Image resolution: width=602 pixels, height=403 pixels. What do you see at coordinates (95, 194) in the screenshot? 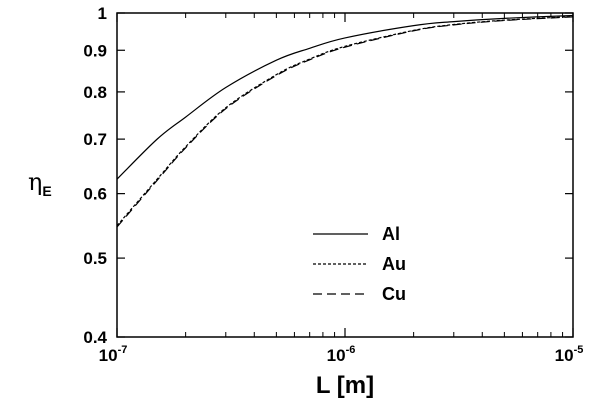
I see `y-tick-label: 0.6` at bounding box center [95, 194].